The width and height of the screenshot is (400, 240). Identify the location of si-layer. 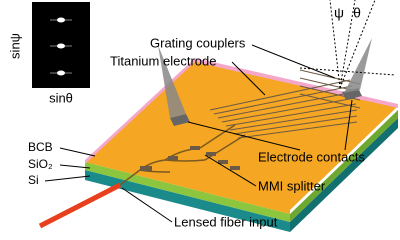
(187, 201).